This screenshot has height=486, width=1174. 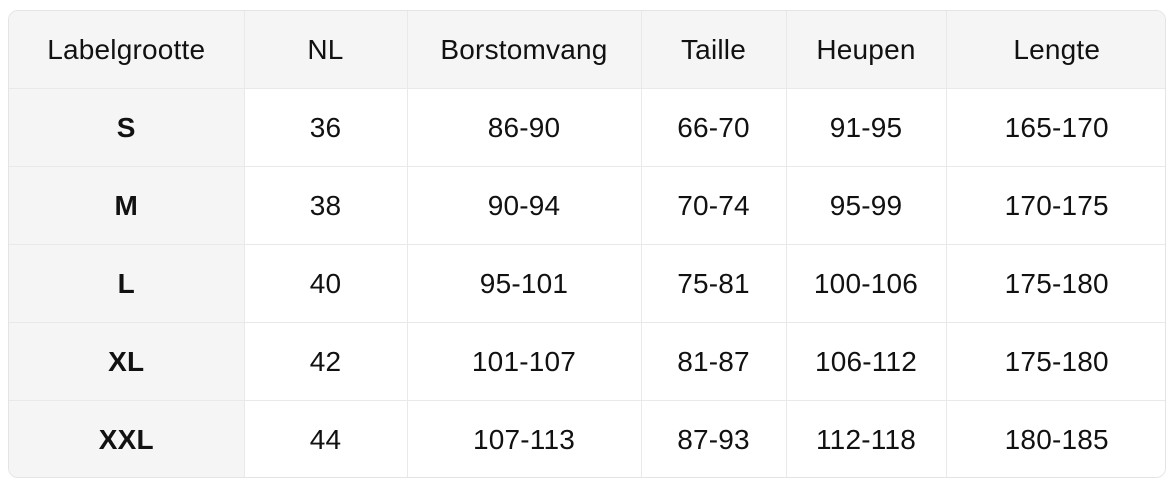 What do you see at coordinates (326, 438) in the screenshot?
I see `table-cell-nl: 44` at bounding box center [326, 438].